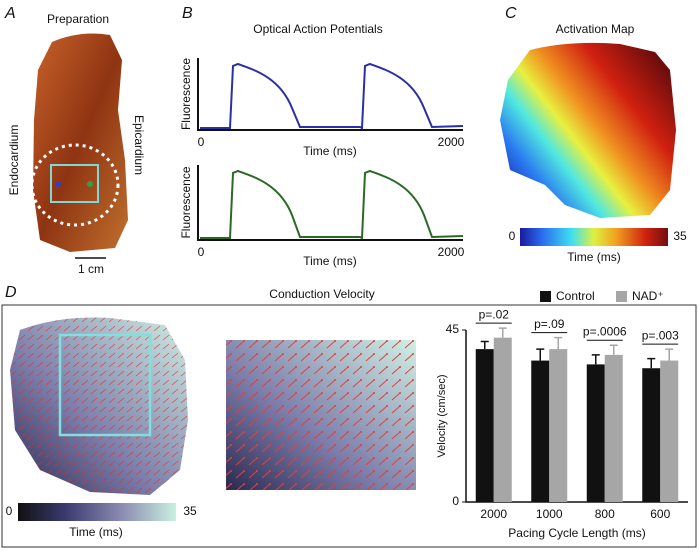 Image resolution: width=700 pixels, height=555 pixels. Describe the element at coordinates (11, 292) in the screenshot. I see `panel-letter: D` at that location.